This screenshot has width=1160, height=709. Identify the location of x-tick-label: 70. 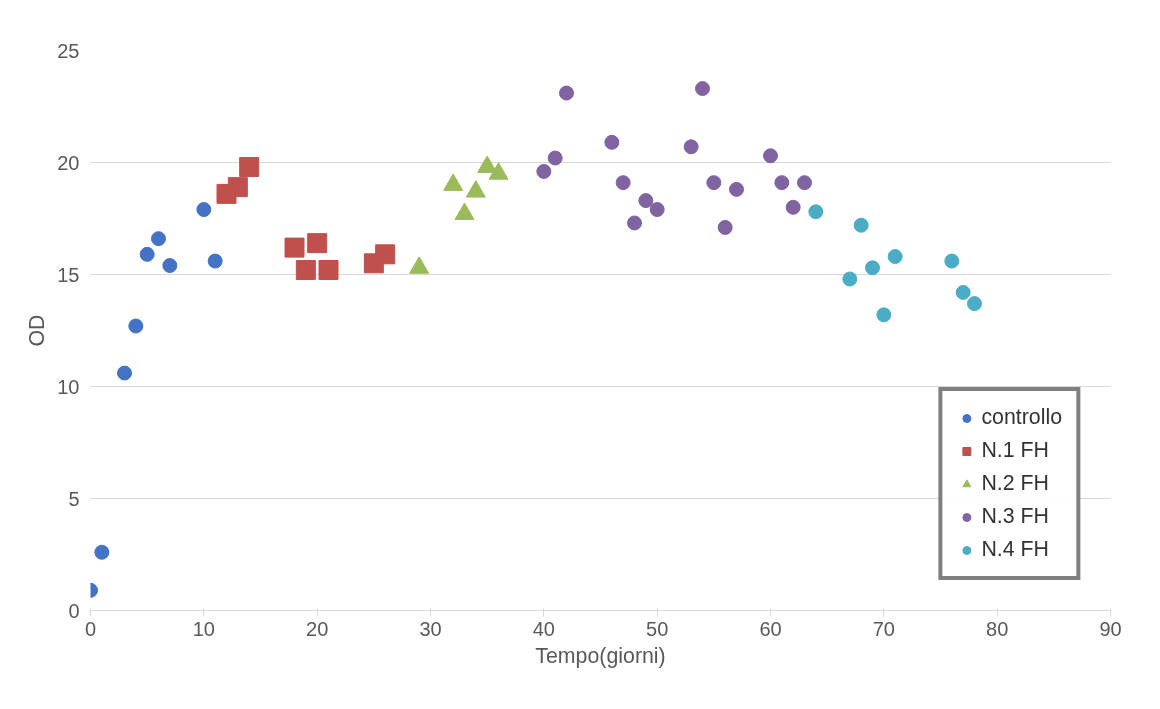
(883, 628).